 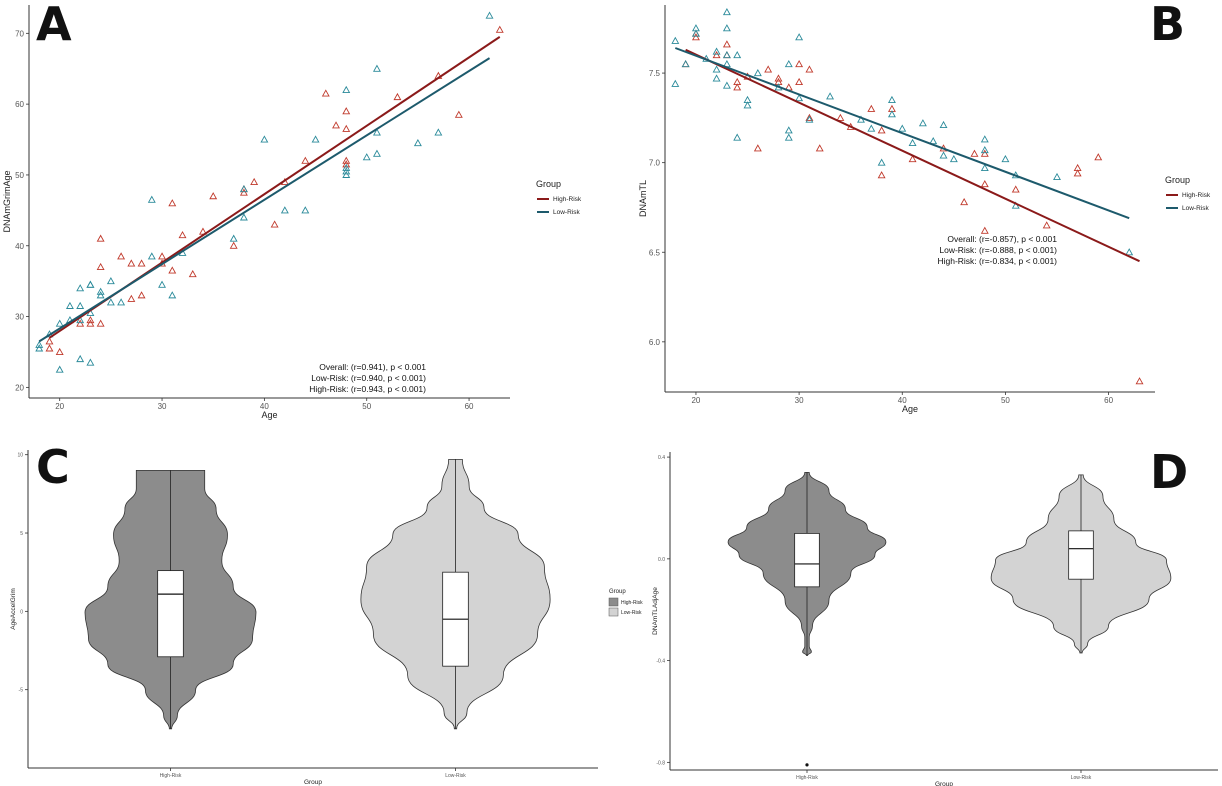 I want to click on y-tick-label: -0.4, so click(x=660, y=662).